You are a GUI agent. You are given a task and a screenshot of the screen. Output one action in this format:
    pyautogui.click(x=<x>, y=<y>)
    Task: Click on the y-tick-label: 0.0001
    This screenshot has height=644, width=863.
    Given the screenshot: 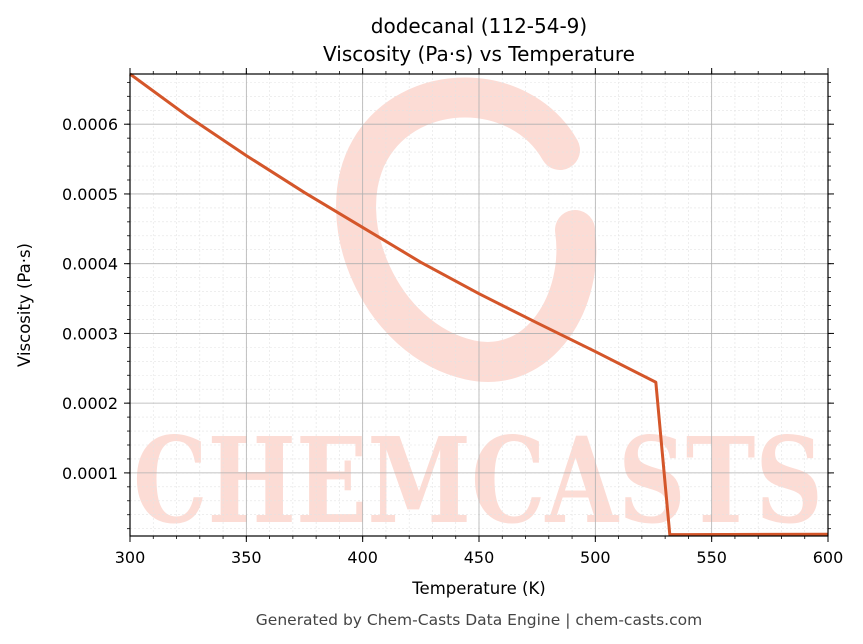 What is the action you would take?
    pyautogui.click(x=90, y=473)
    